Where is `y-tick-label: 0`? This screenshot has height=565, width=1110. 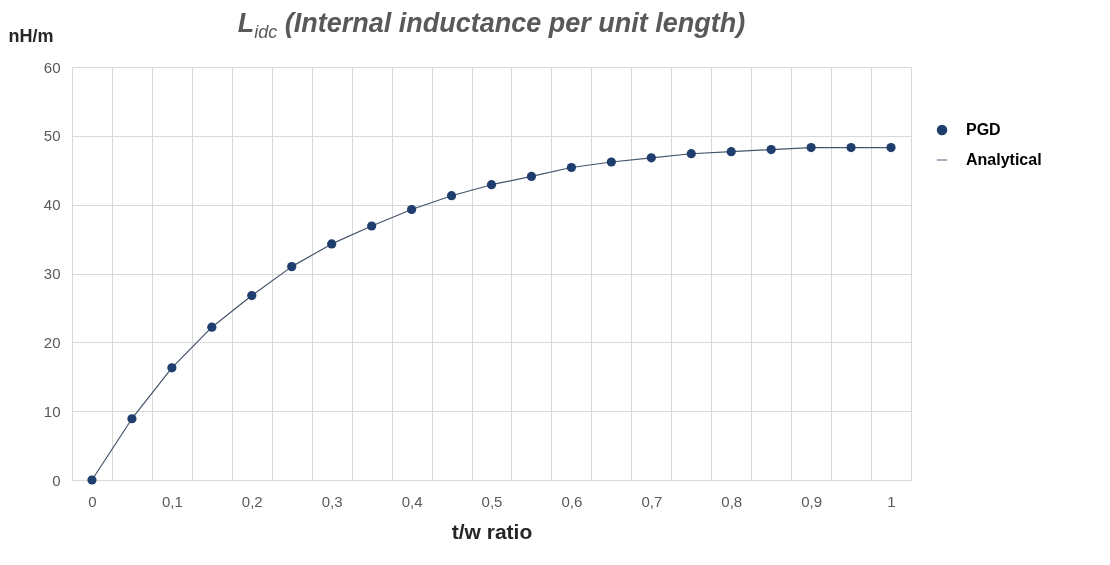
y-tick-label: 0 is located at coordinates (56, 480).